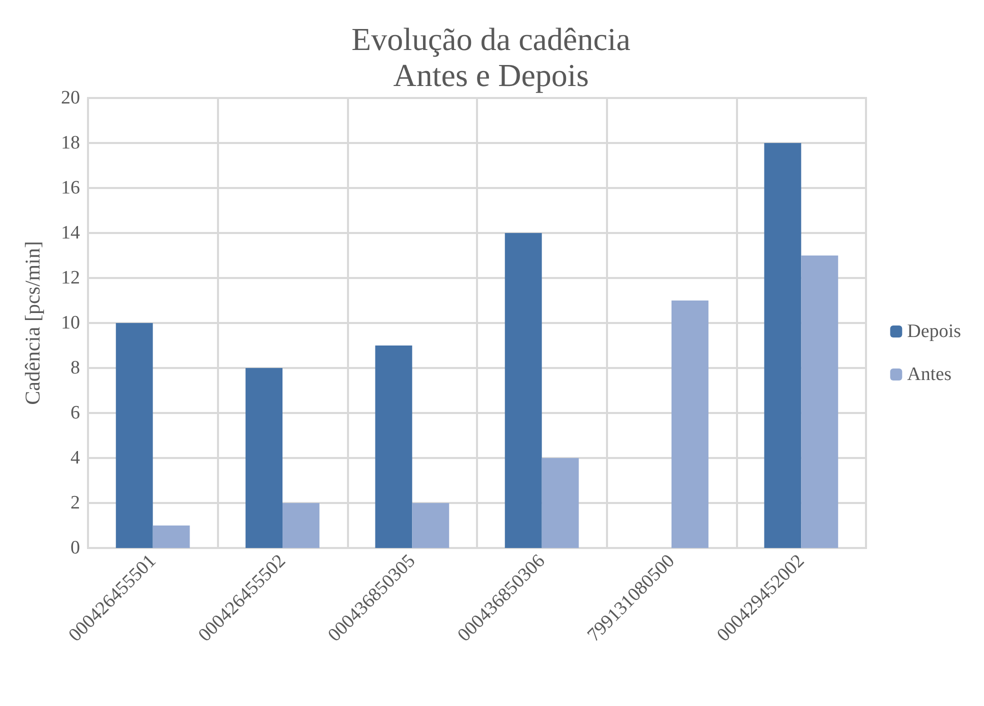 This screenshot has width=984, height=706. I want to click on y-tick-label: 20, so click(70, 98).